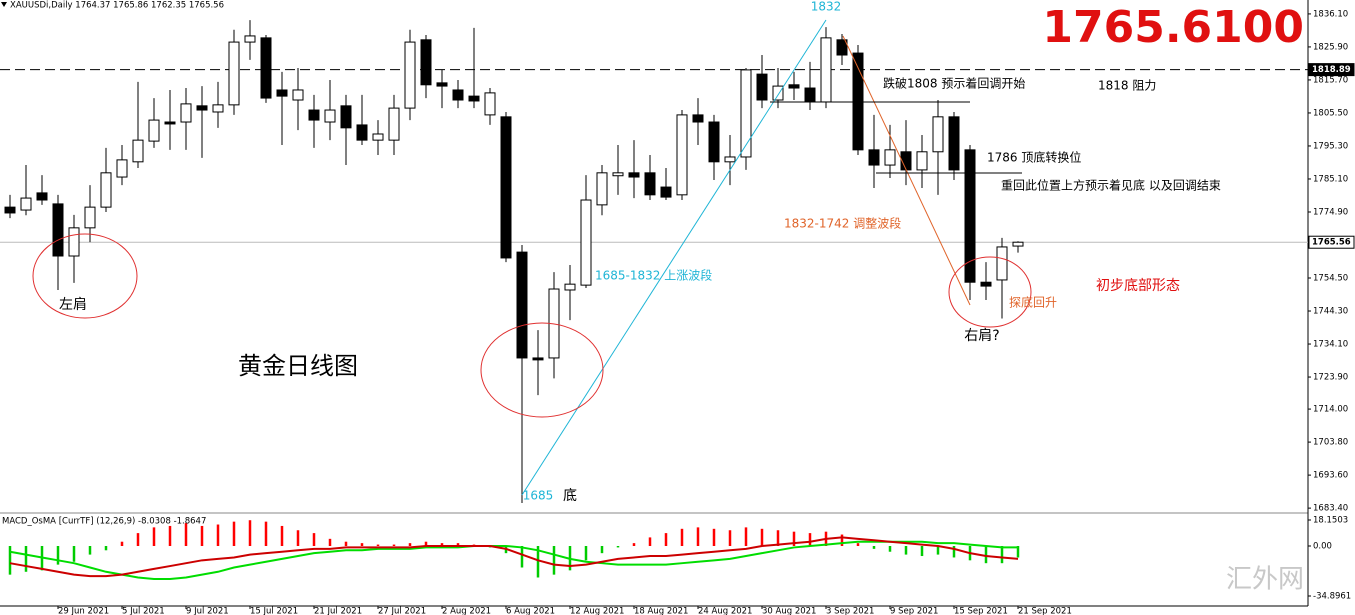  I want to click on y-tick-label: 1815.70, so click(1330, 80).